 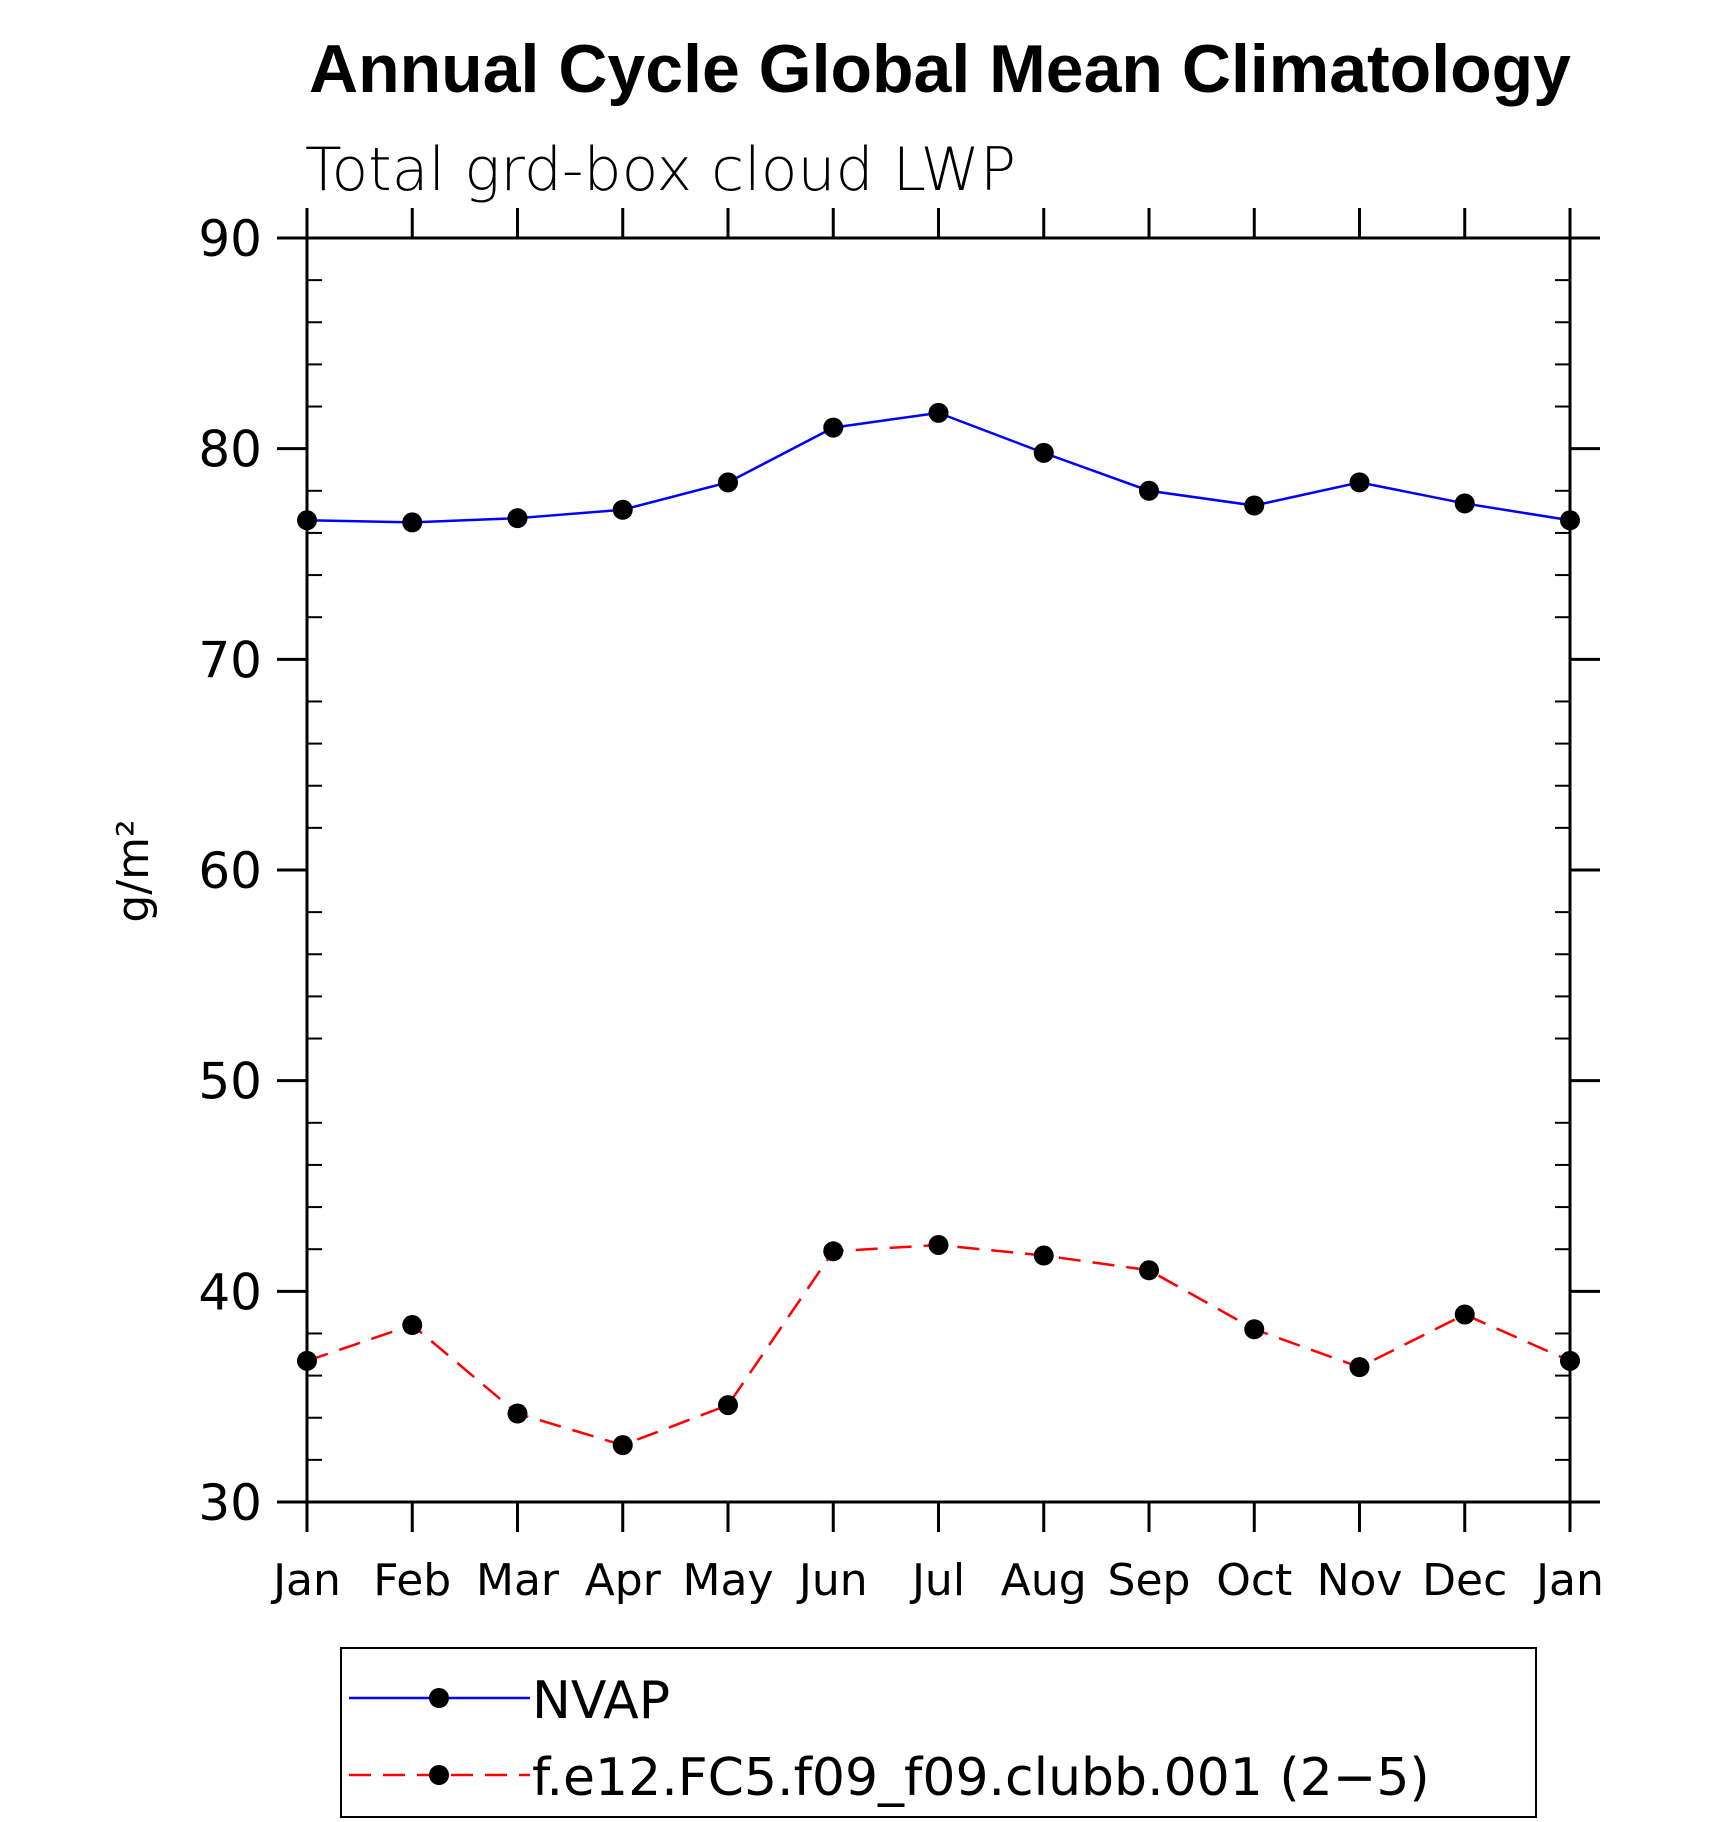 I want to click on y-tick-label: 80, so click(x=230, y=450).